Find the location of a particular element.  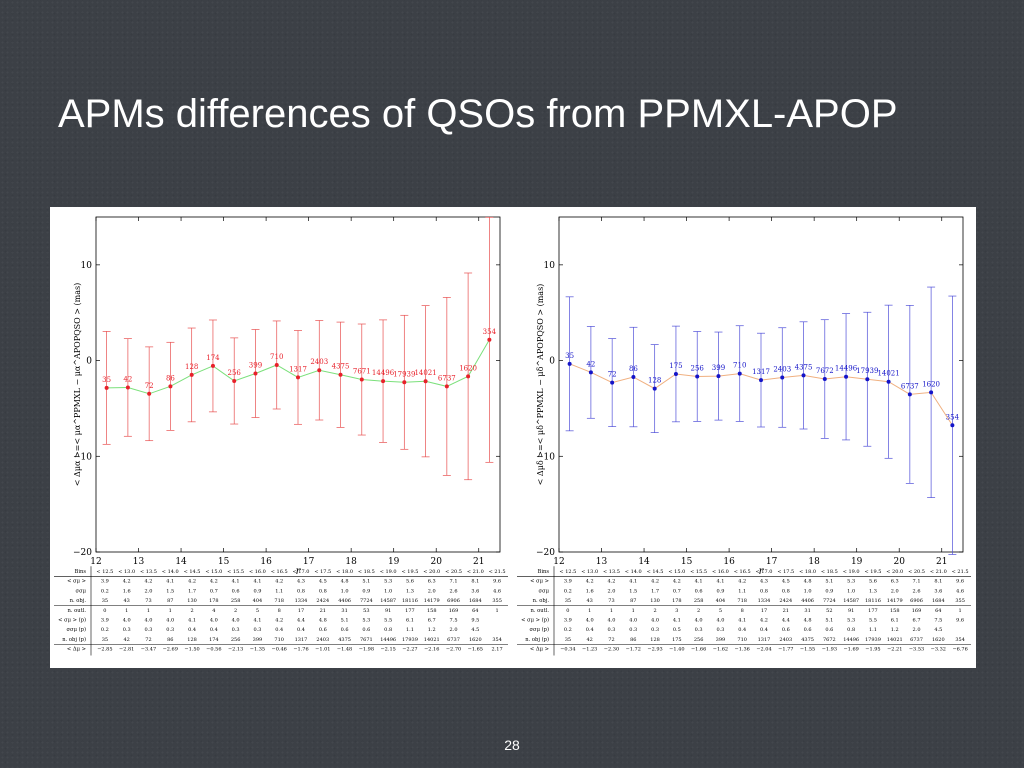

table-cell: −0.34 is located at coordinates (567, 650).